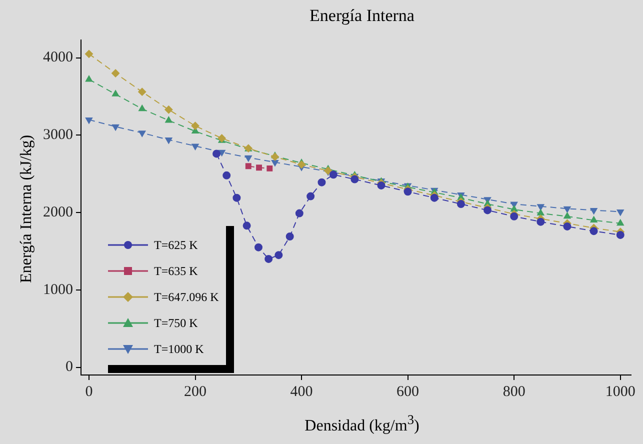  What do you see at coordinates (362, 16) in the screenshot?
I see `chart-title: Energía Interna` at bounding box center [362, 16].